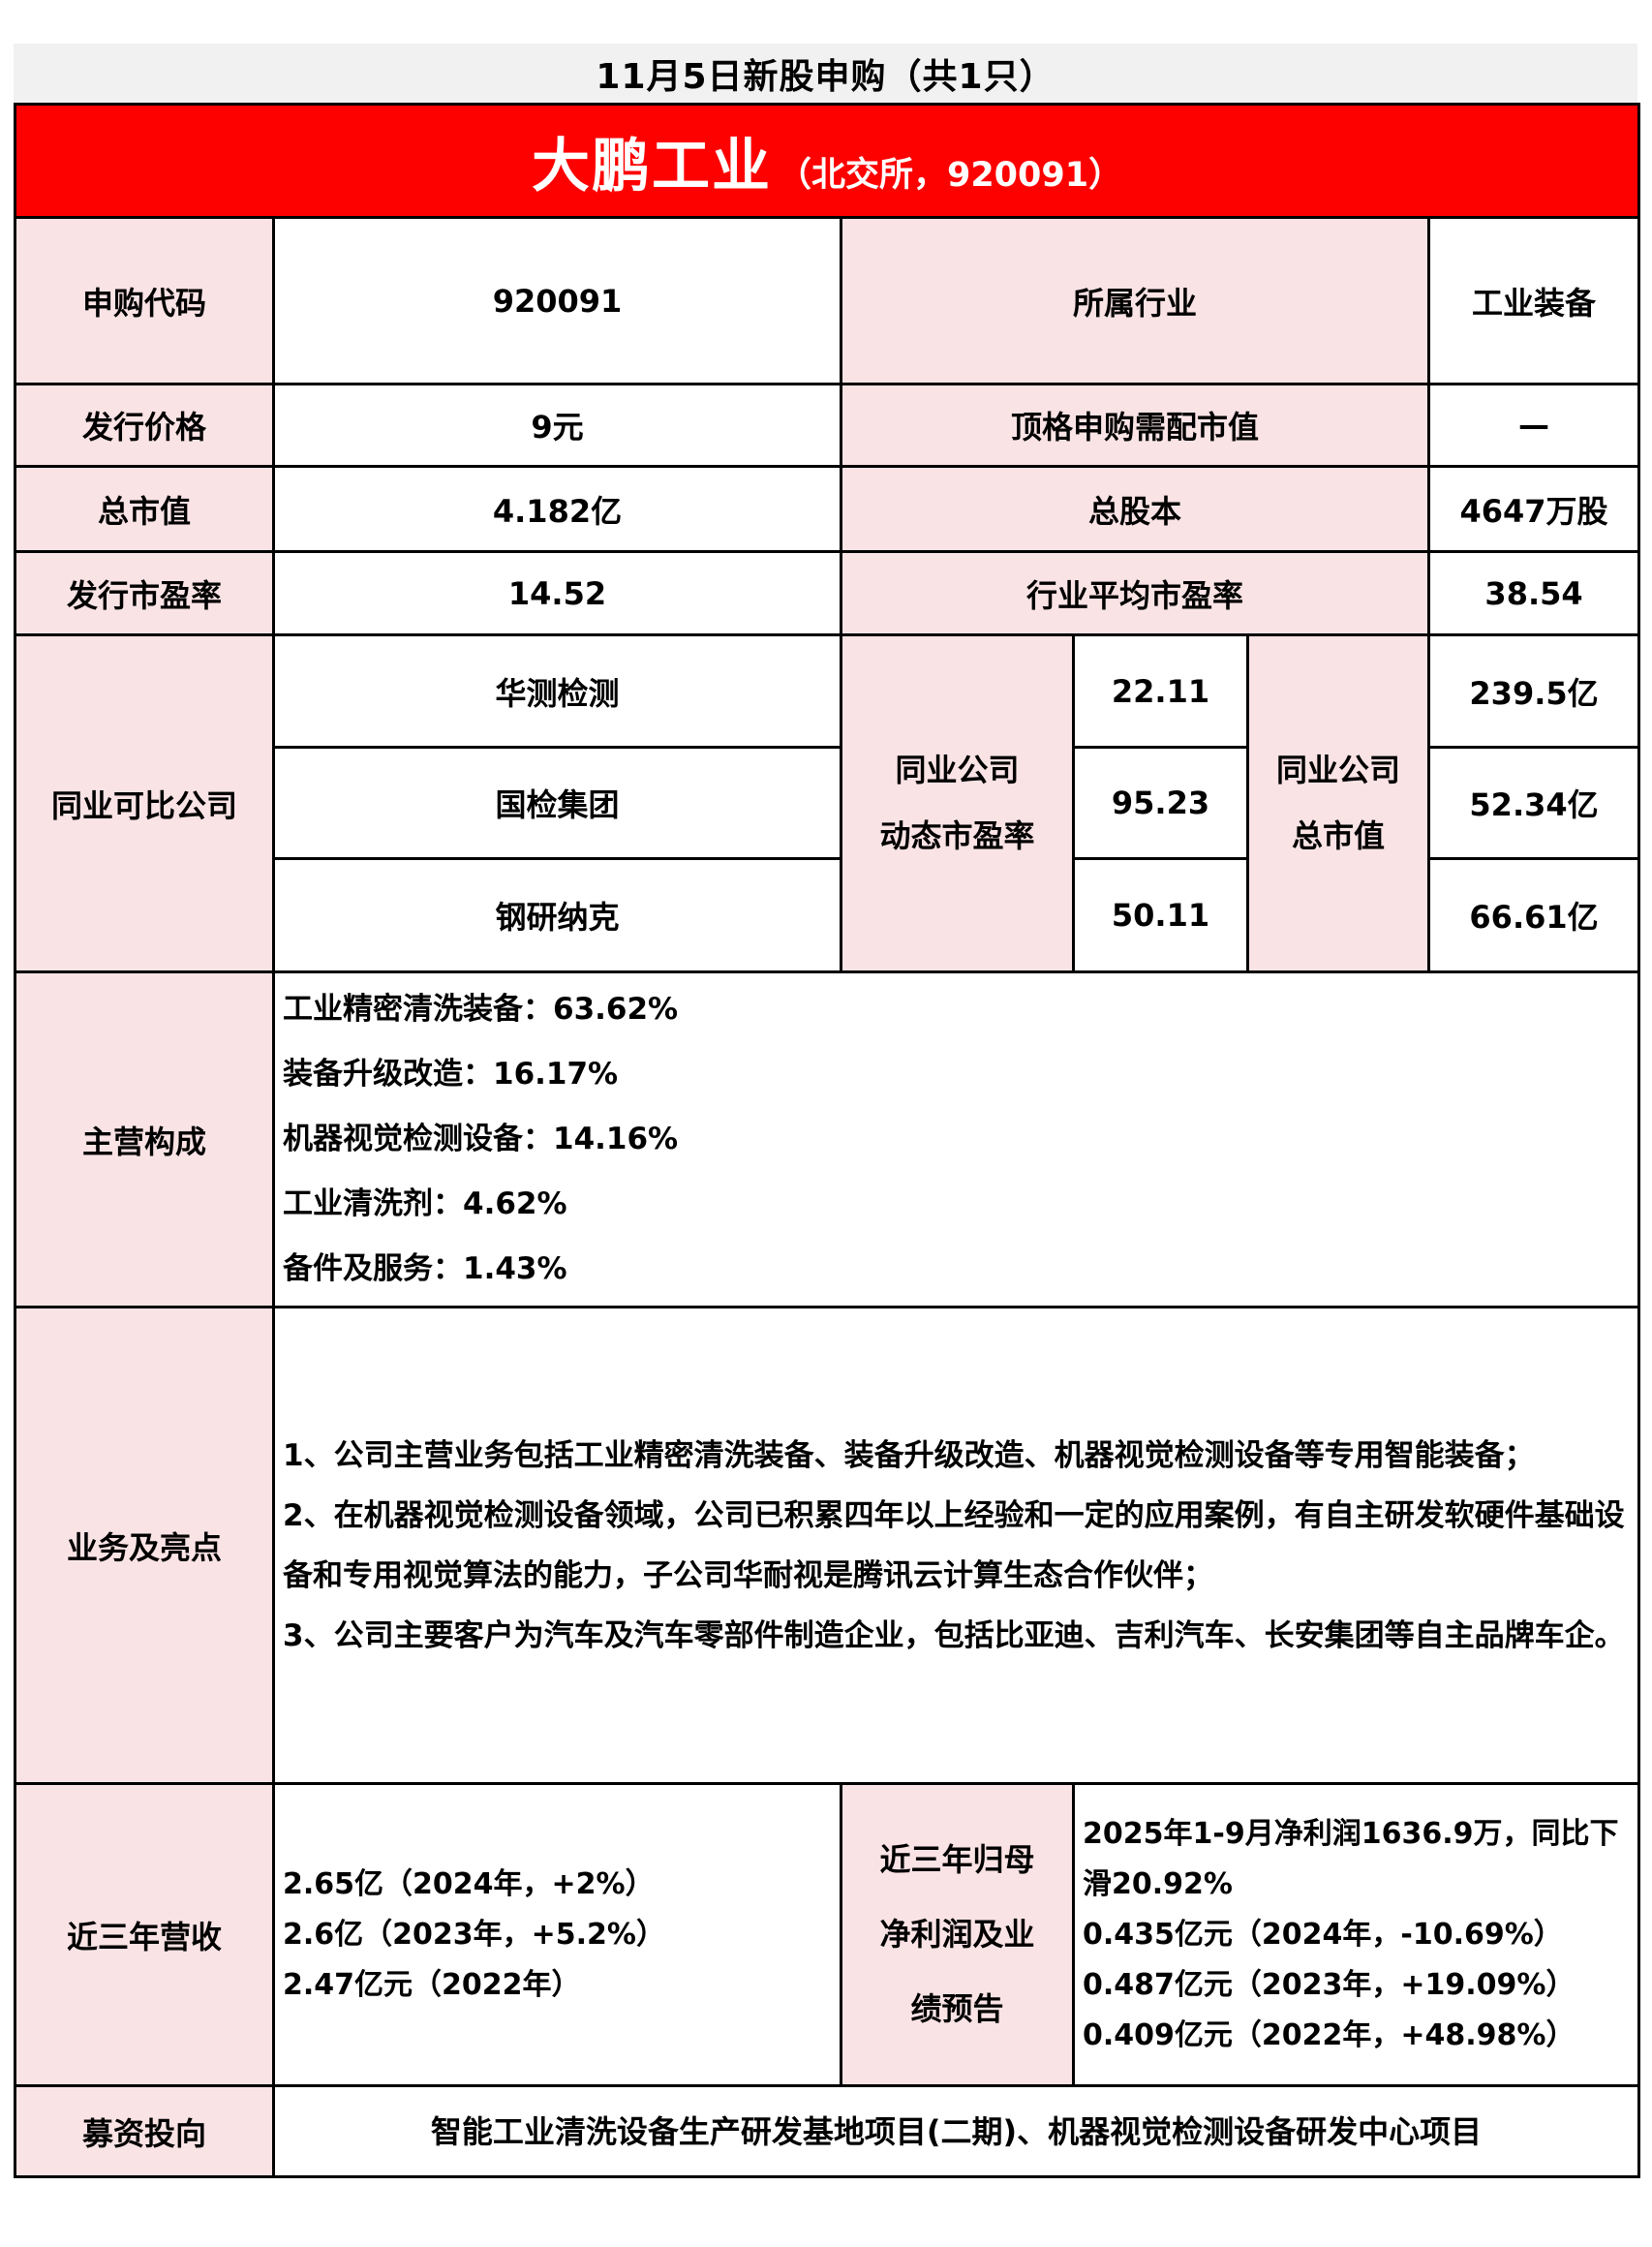 The image size is (1652, 2247). Describe the element at coordinates (1533, 425) in the screenshot. I see `top-subscription-cap-value: —` at that location.